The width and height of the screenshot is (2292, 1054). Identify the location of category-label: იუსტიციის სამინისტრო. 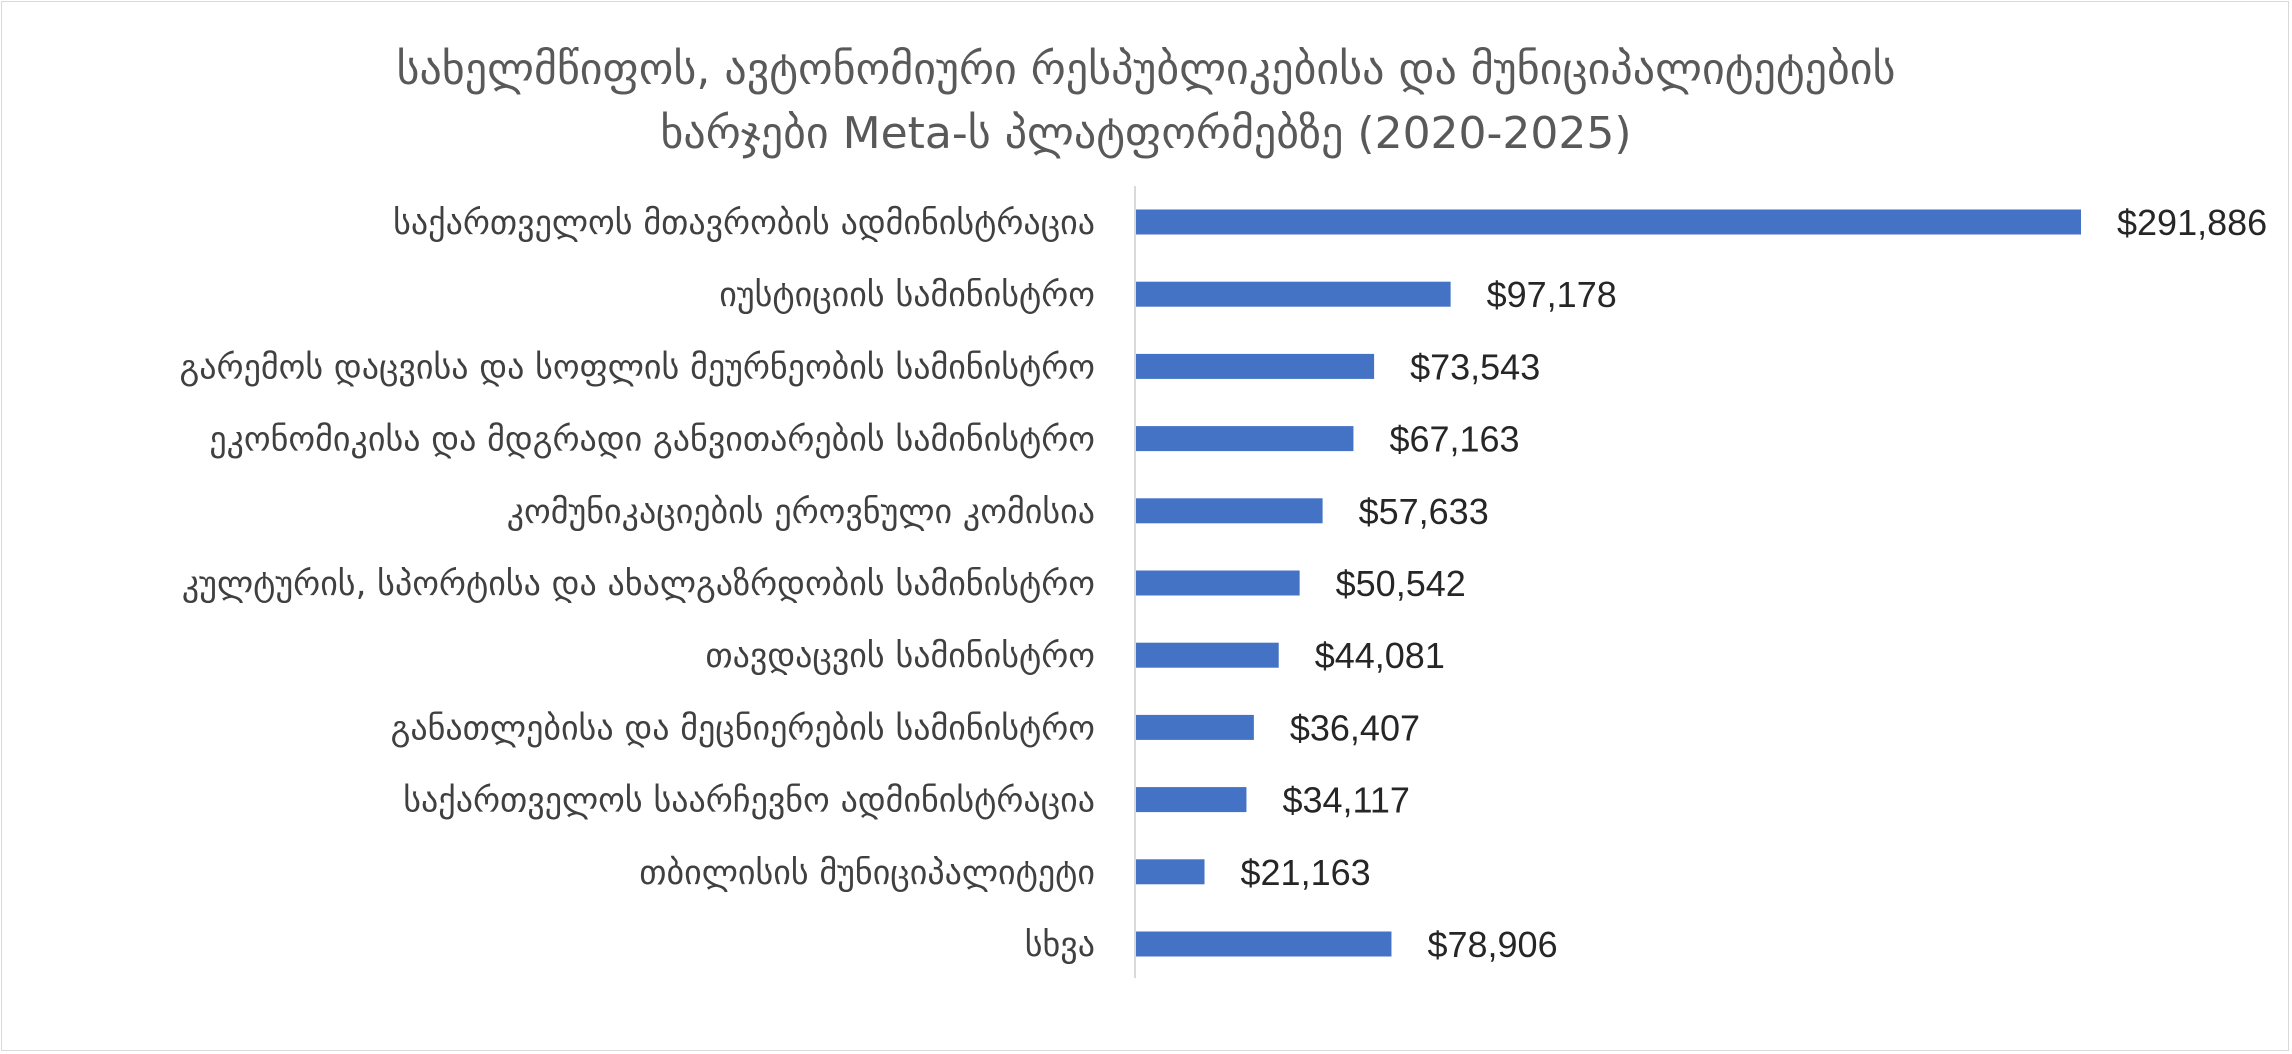
(907, 295).